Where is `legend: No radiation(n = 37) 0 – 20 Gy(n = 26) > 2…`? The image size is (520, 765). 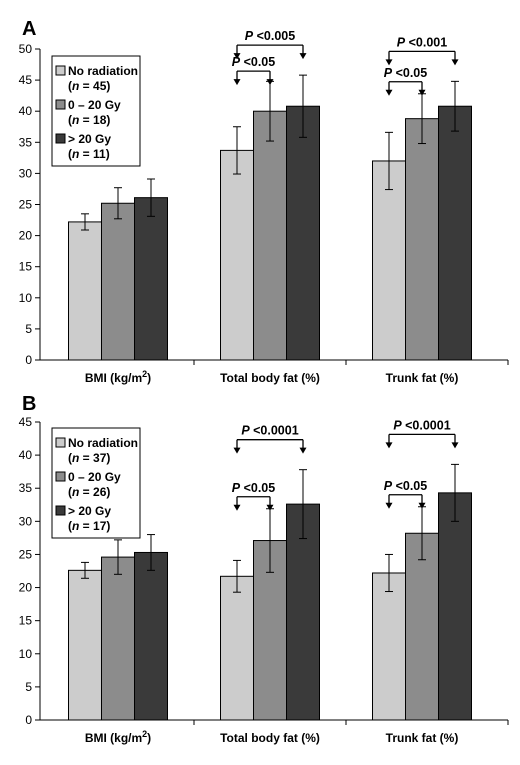
legend: No radiation(n = 37) 0 – 20 Gy(n = 26) > 2… is located at coordinates (96, 483).